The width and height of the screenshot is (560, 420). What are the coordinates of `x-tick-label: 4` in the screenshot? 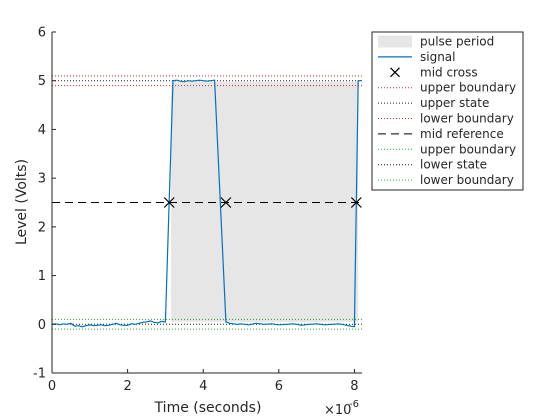 It's located at (203, 386).